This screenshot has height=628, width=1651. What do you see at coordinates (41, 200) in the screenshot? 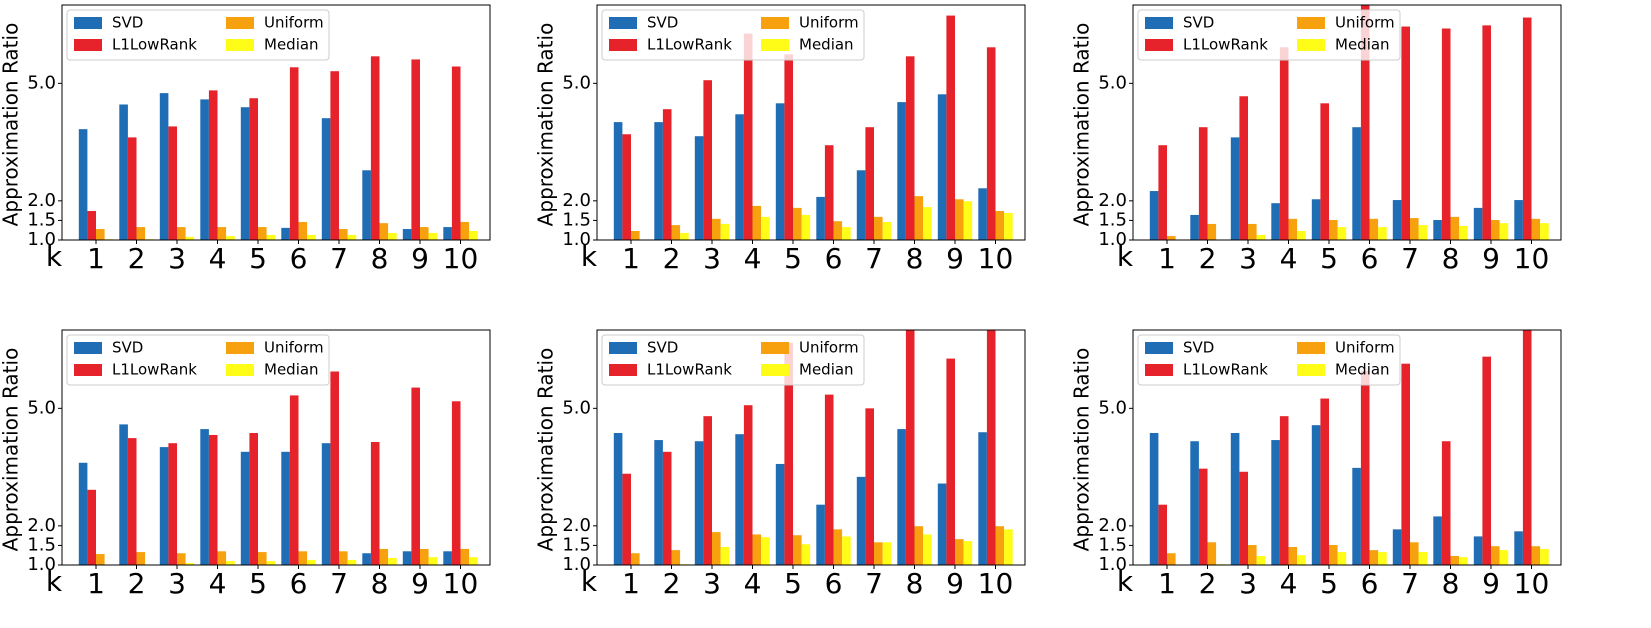
I see `y-tick-label: 2.0` at bounding box center [41, 200].